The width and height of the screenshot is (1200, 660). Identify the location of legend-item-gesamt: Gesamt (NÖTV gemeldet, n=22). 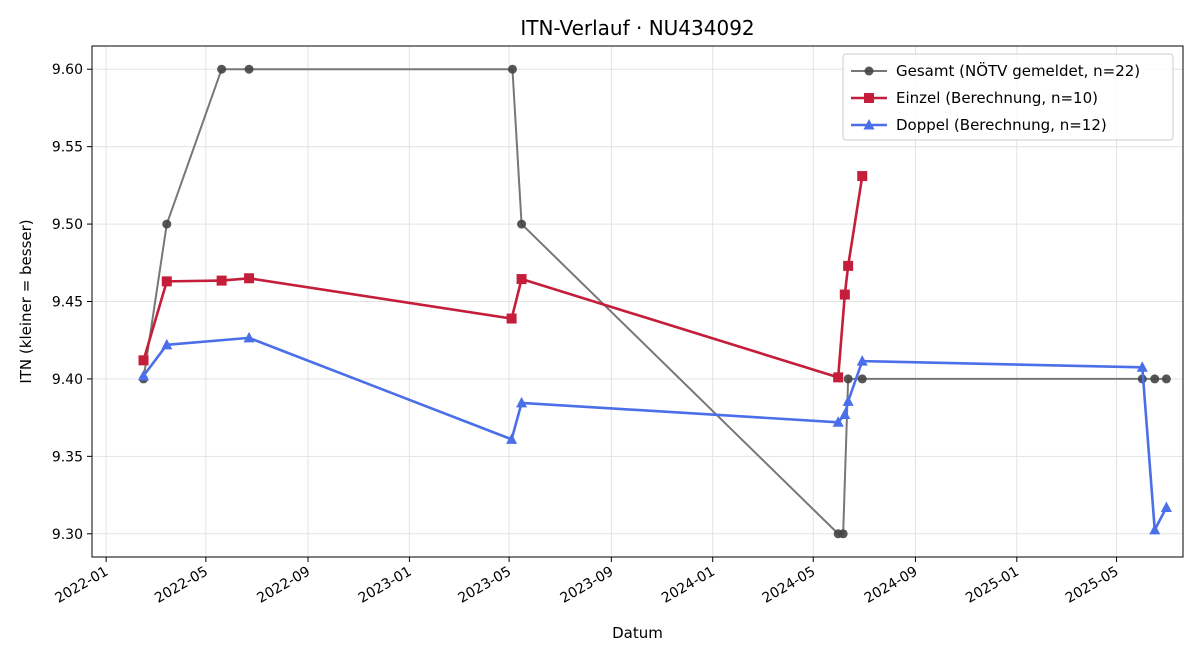
(995, 70).